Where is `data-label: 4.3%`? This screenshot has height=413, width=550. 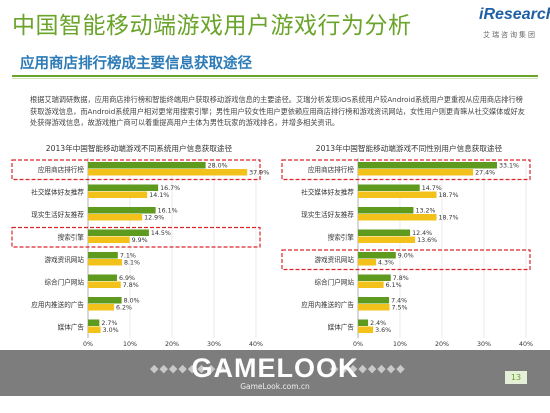 data-label: 4.3% is located at coordinates (386, 263).